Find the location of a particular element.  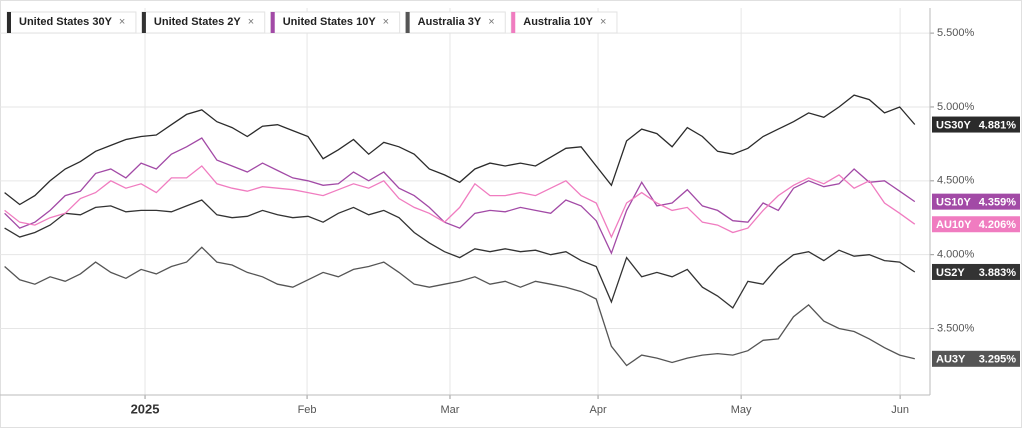

x-tick-label: 2025 is located at coordinates (145, 408).